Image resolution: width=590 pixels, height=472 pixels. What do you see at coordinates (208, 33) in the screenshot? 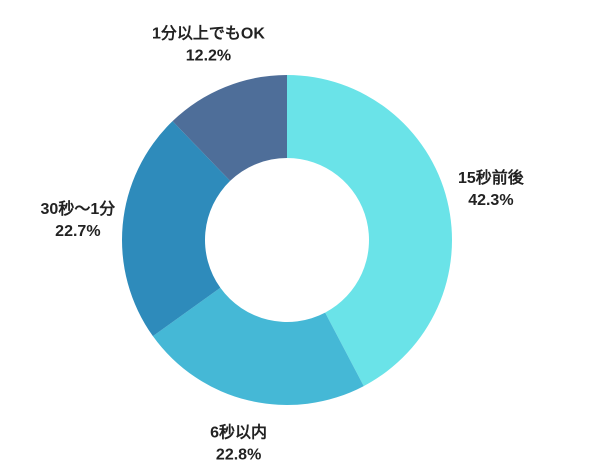
I see `slice-label: 1分以上でもOK` at bounding box center [208, 33].